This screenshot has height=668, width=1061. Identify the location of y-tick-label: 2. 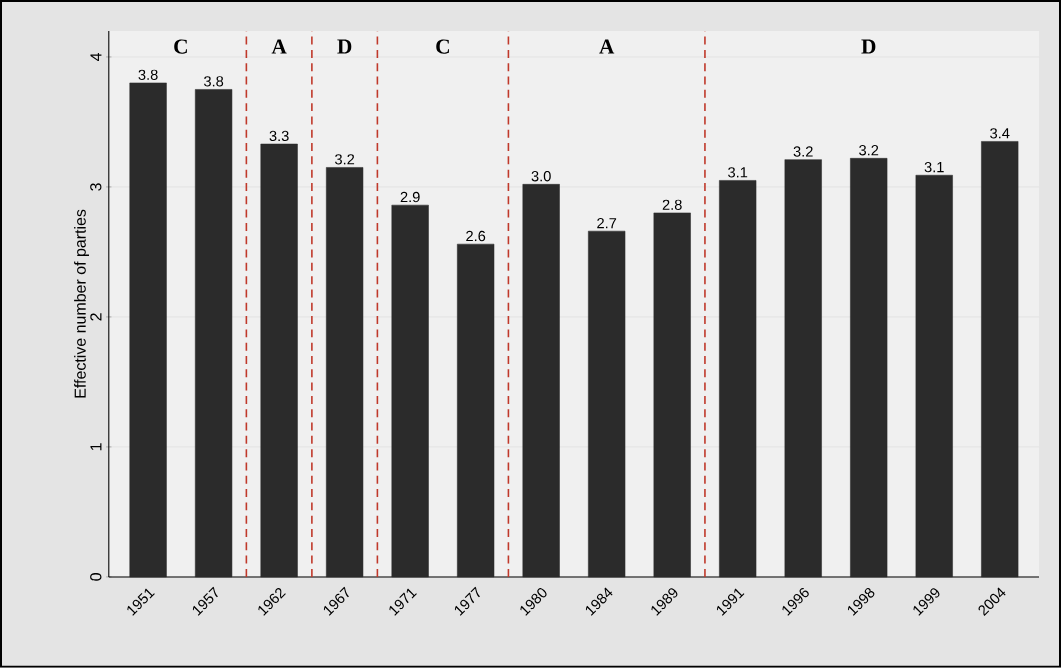
(96, 317).